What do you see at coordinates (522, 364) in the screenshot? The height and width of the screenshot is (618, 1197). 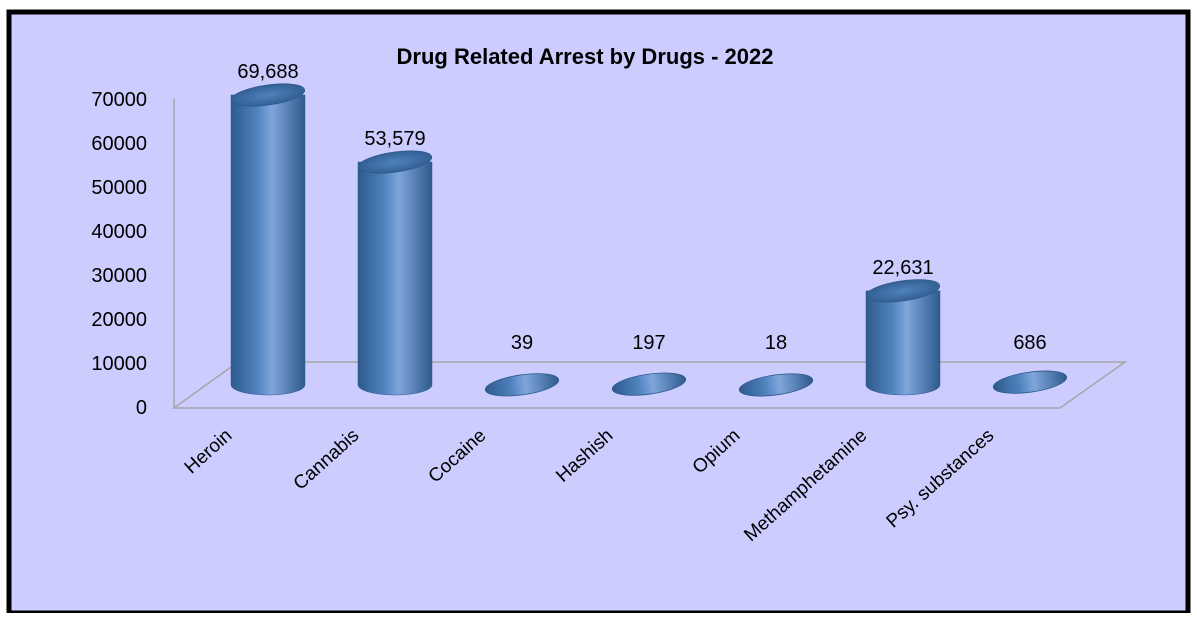 I see `bar-cocaine: 39` at bounding box center [522, 364].